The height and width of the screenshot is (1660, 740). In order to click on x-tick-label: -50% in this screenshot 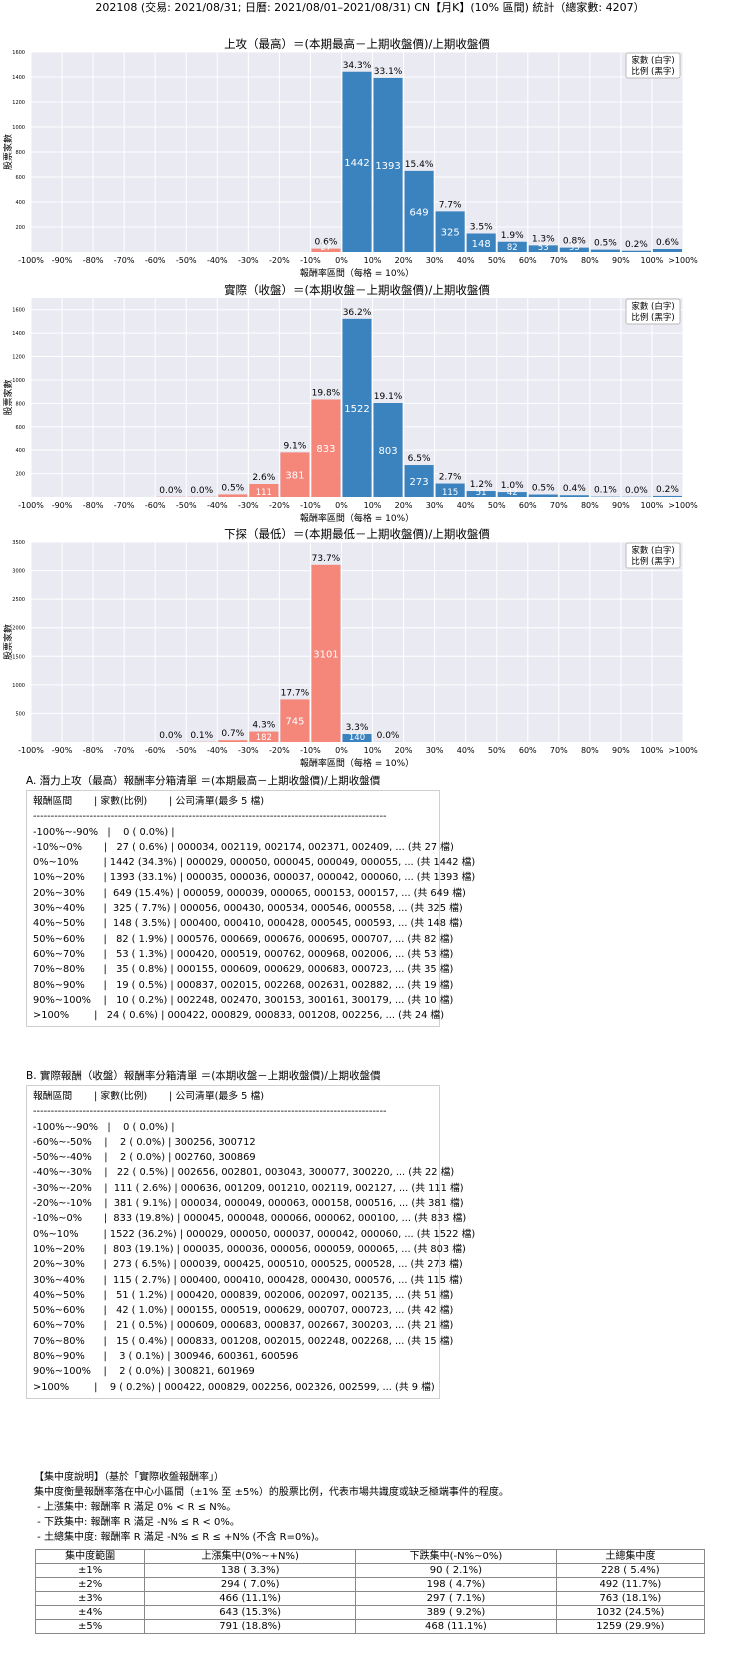, I will do `click(186, 260)`.